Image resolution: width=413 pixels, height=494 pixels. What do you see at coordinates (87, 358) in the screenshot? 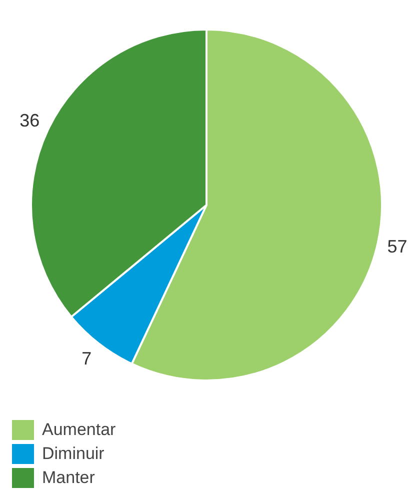
I see `data-label: 7` at bounding box center [87, 358].